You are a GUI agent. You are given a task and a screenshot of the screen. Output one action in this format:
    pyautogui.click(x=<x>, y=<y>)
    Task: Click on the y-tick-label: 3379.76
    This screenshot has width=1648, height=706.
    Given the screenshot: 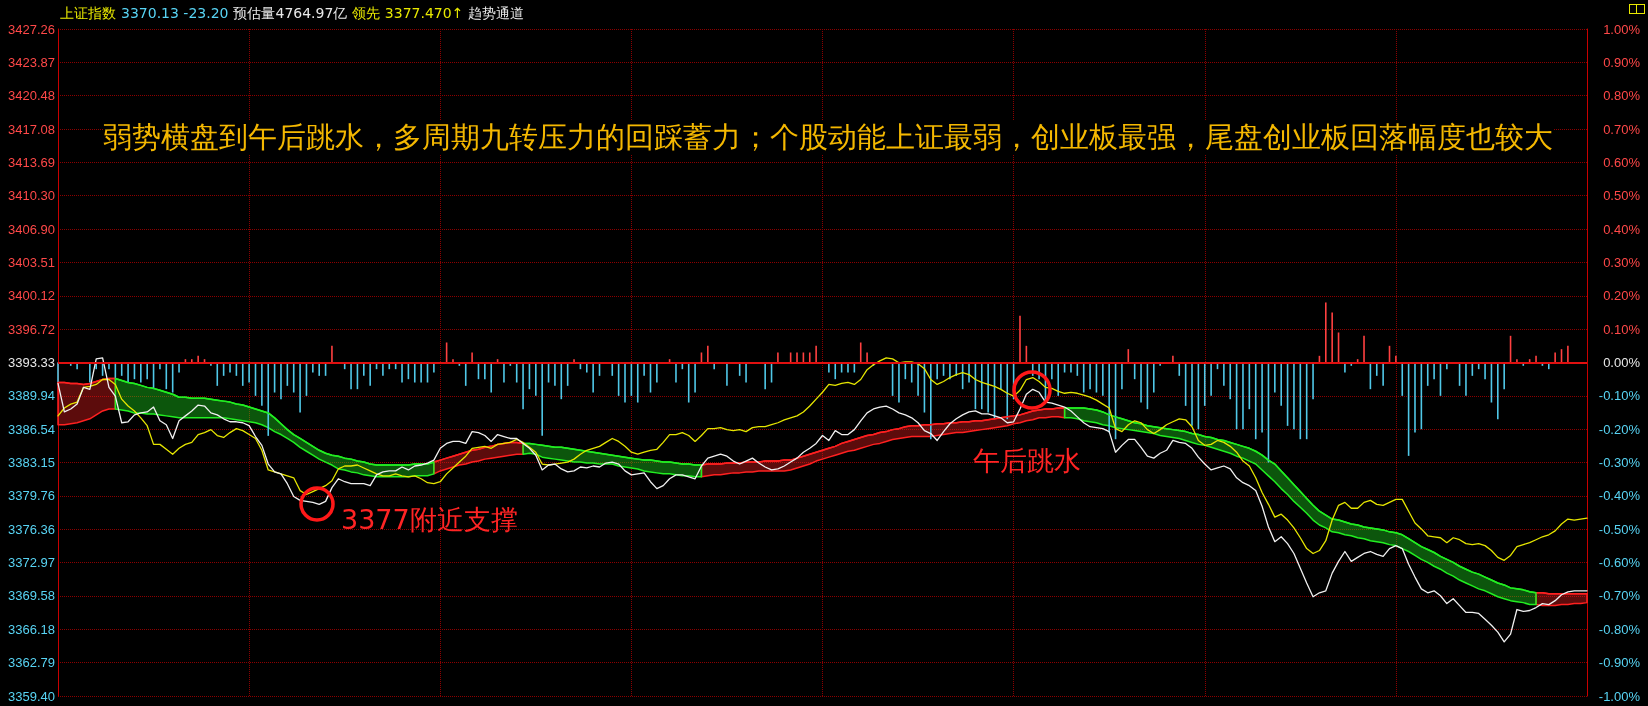 What is the action you would take?
    pyautogui.click(x=31, y=496)
    